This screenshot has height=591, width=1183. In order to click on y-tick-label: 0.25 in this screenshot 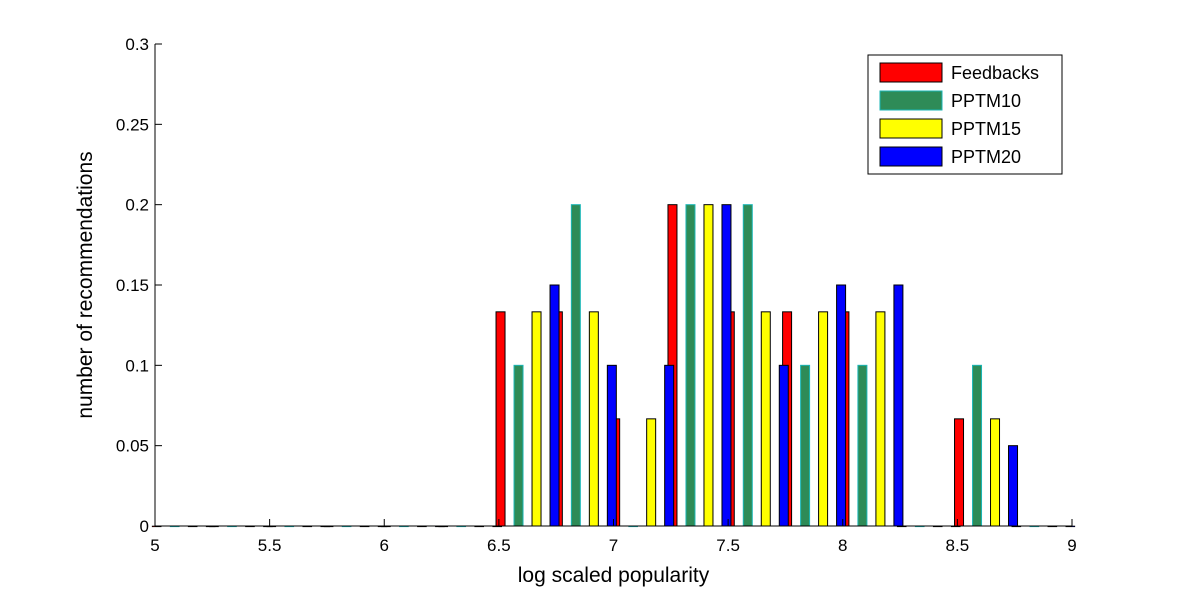, I will do `click(132, 124)`.